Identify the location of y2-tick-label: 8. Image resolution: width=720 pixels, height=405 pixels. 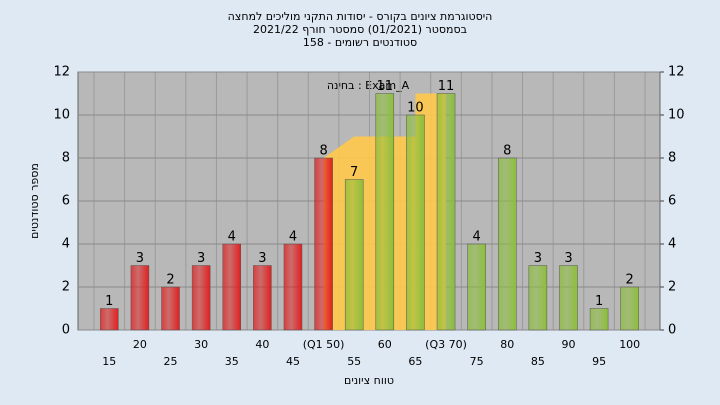
(672, 158).